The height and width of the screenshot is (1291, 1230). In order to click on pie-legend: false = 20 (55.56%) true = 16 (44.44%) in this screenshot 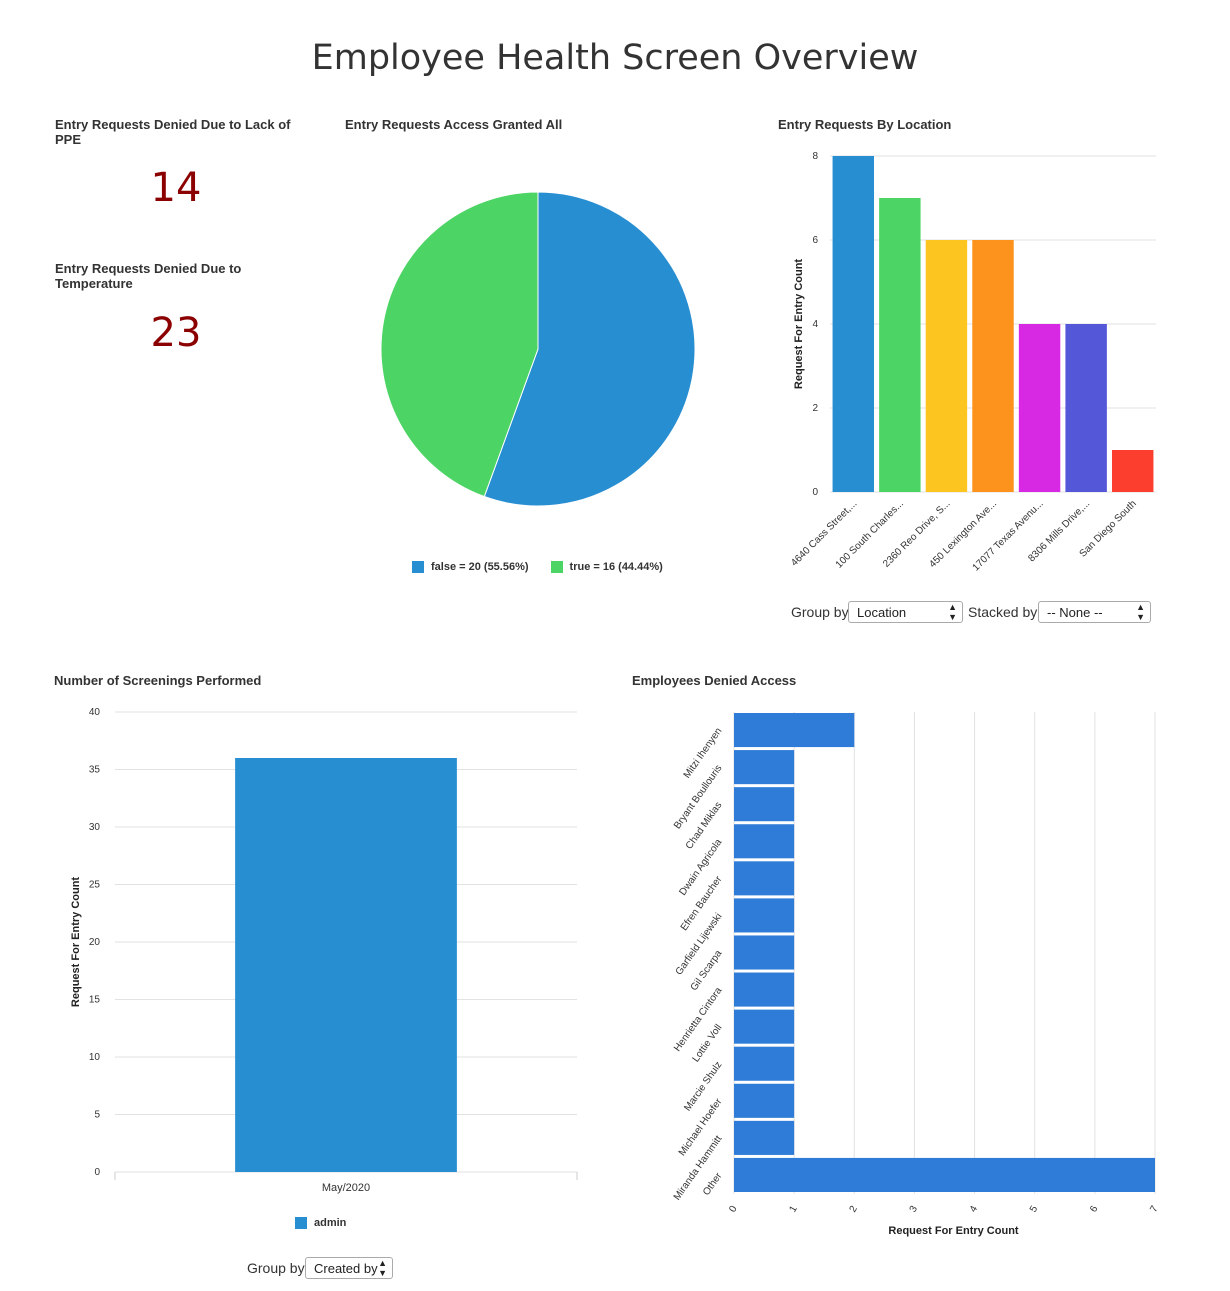, I will do `click(537, 567)`.